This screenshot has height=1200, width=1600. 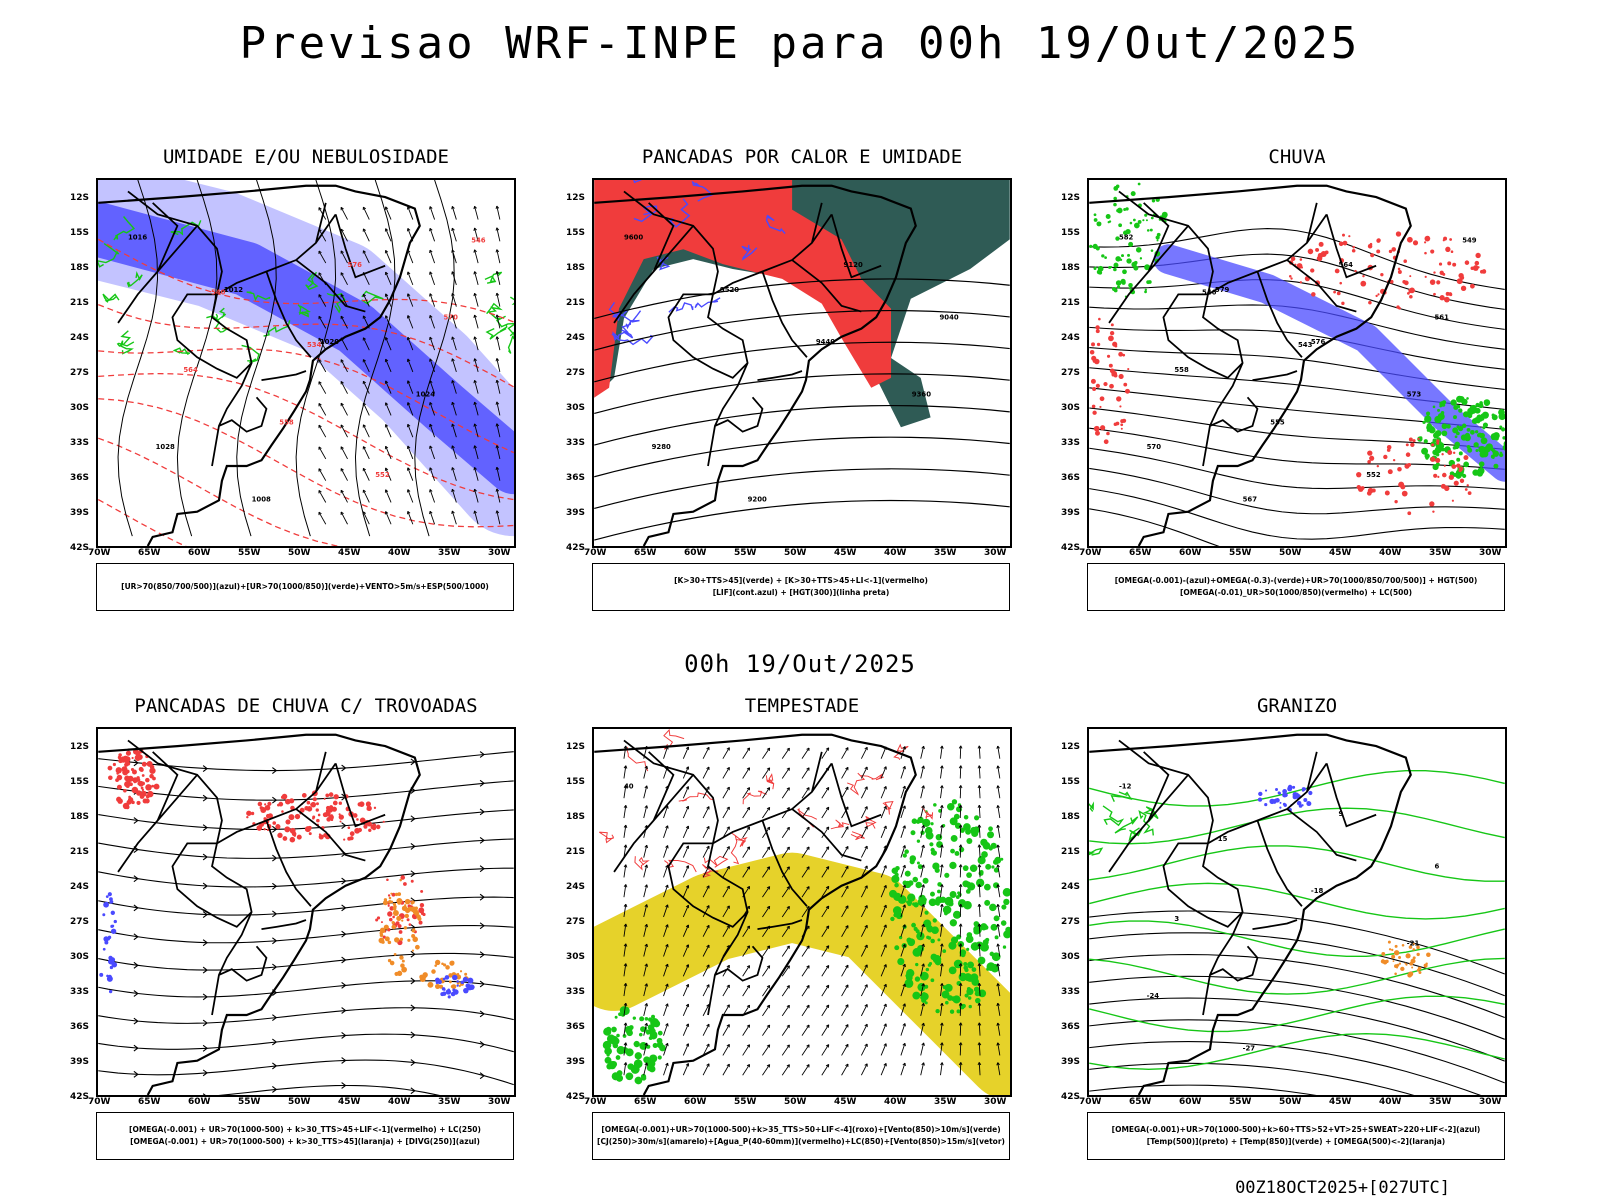 What do you see at coordinates (1490, 1102) in the screenshot?
I see `longitude-label: 30W` at bounding box center [1490, 1102].